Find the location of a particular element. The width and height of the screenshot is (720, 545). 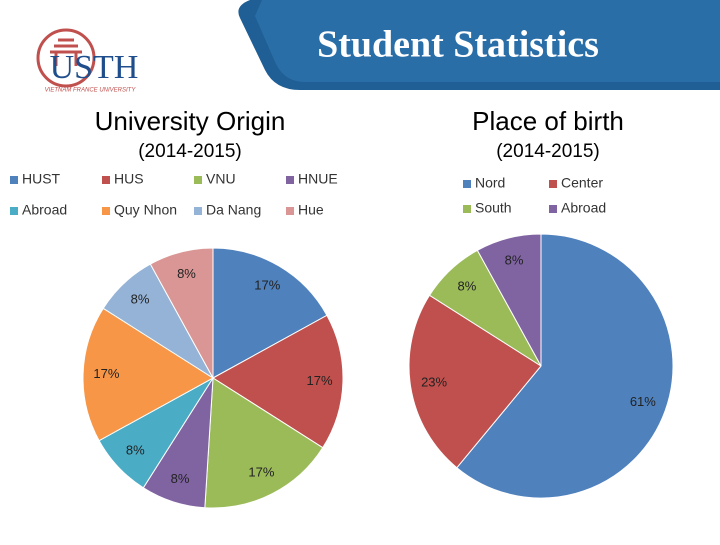

data-label: 23% is located at coordinates (434, 381).